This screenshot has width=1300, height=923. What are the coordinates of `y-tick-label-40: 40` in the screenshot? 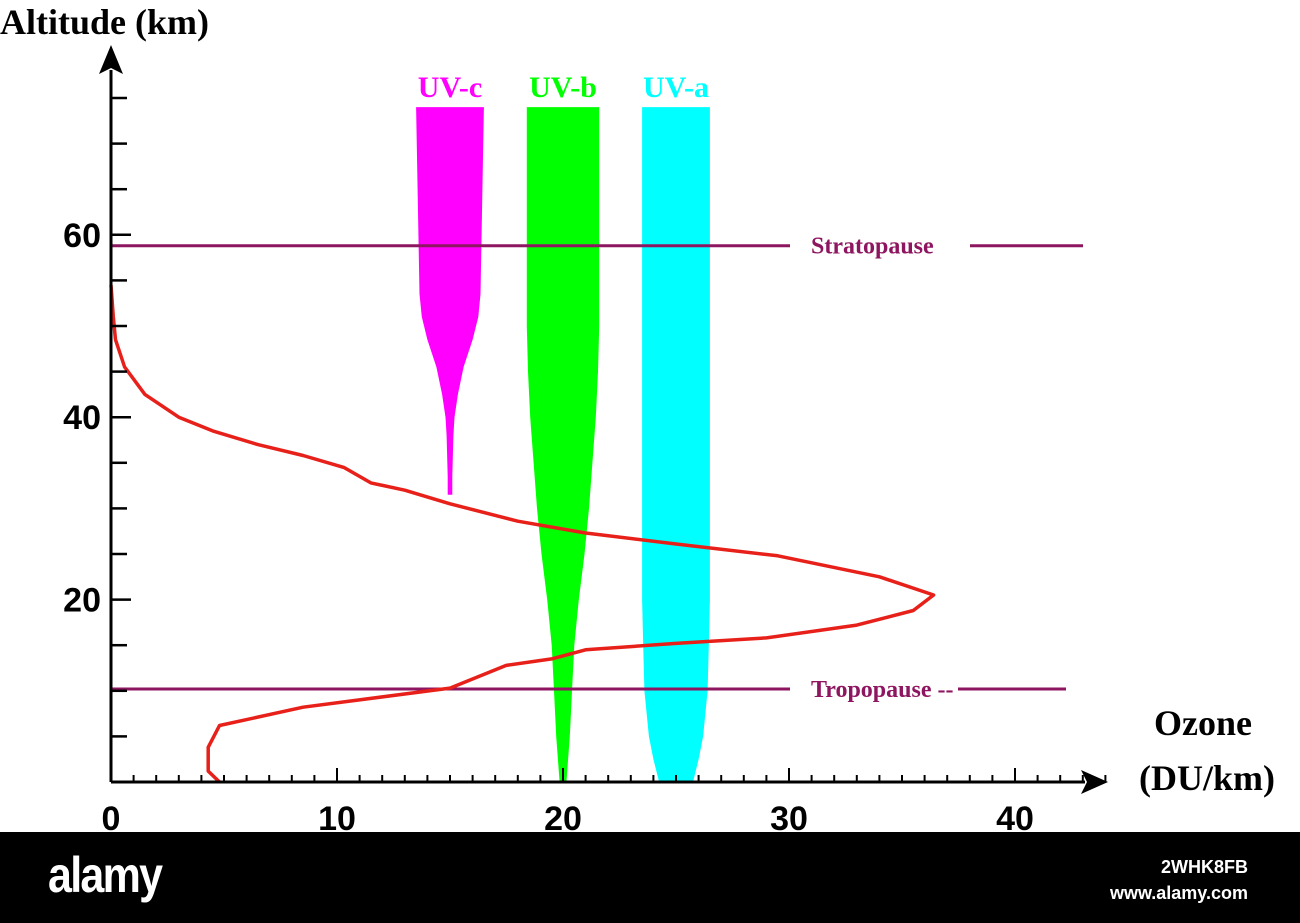 It's located at (82, 418).